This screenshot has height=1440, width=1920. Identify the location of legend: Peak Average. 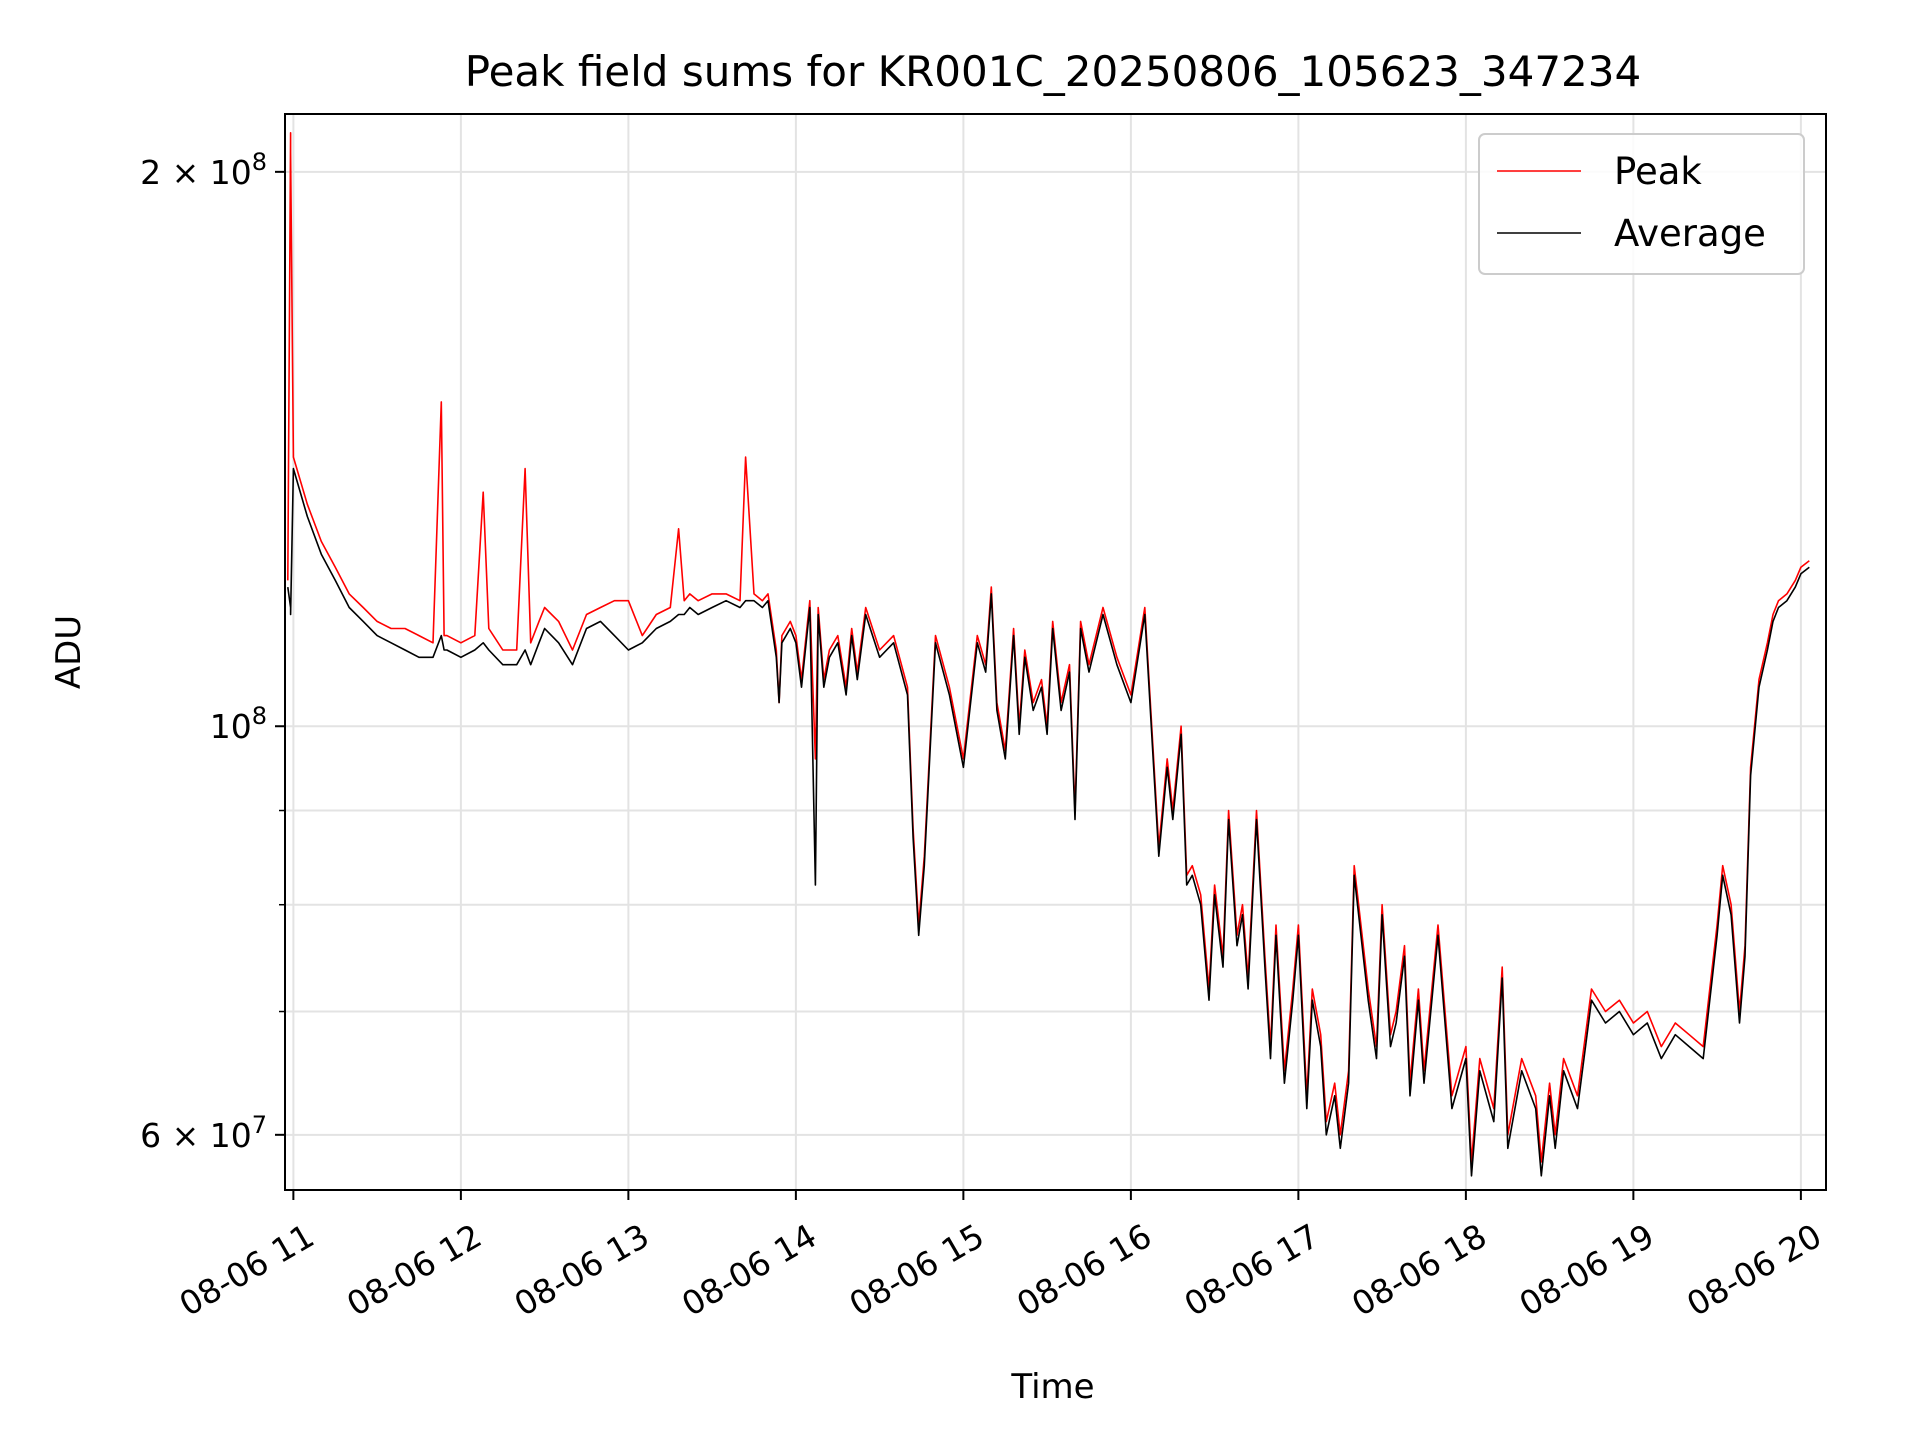
(1641, 204).